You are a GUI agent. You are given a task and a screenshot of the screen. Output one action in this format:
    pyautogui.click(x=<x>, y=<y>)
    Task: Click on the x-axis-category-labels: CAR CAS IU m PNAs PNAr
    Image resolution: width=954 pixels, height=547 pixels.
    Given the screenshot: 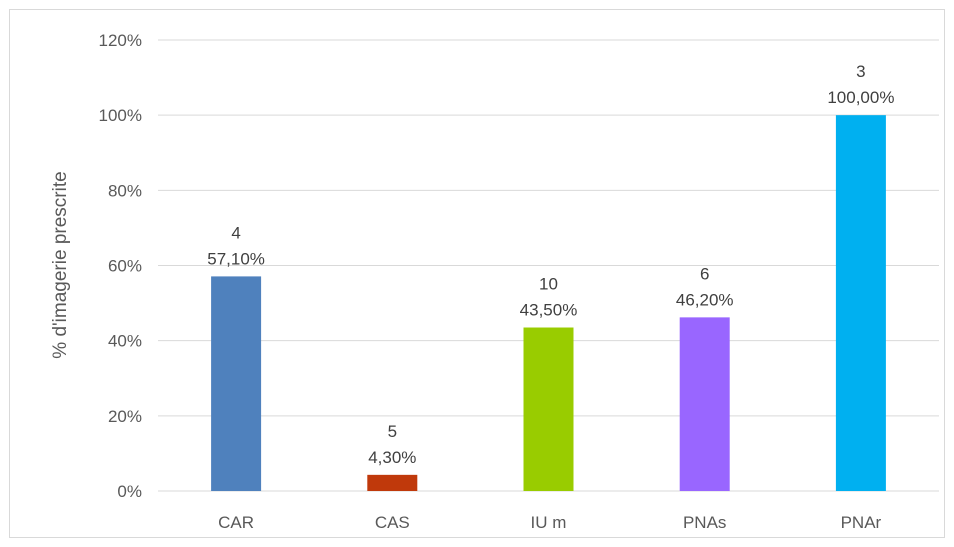 What is the action you would take?
    pyautogui.click(x=549, y=522)
    